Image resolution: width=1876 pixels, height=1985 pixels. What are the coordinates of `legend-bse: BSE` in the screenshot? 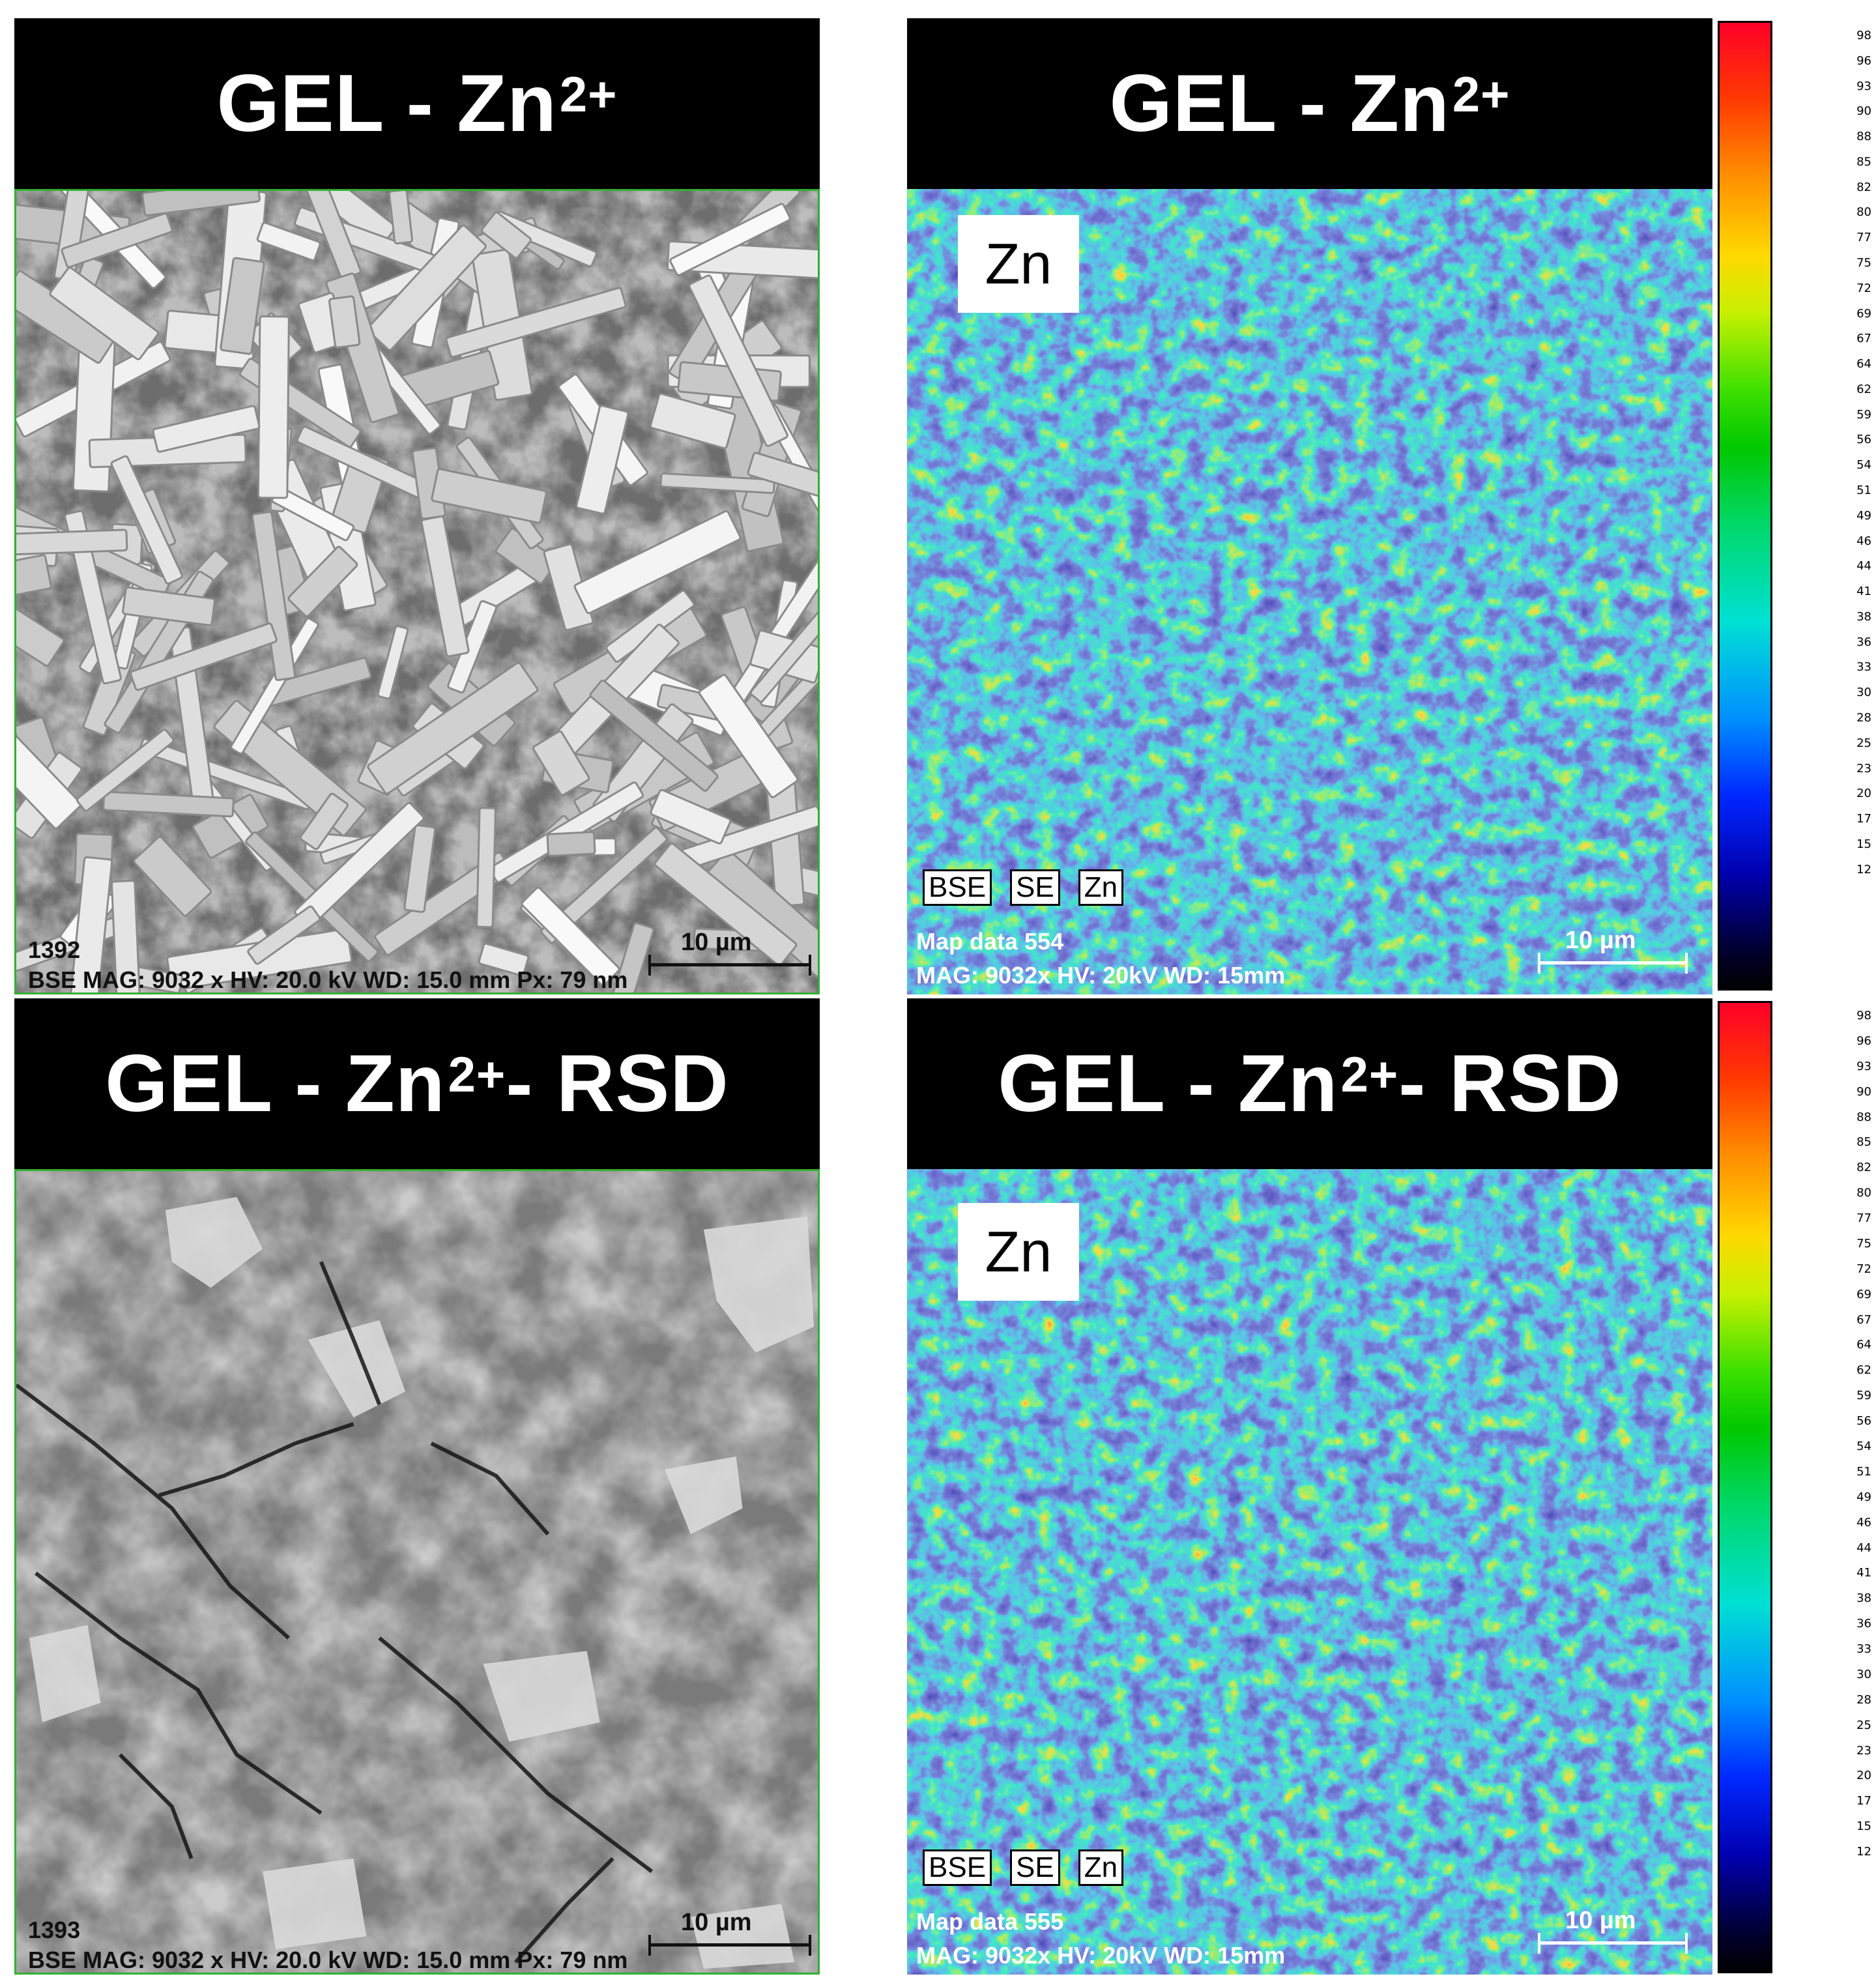 It's located at (958, 1867).